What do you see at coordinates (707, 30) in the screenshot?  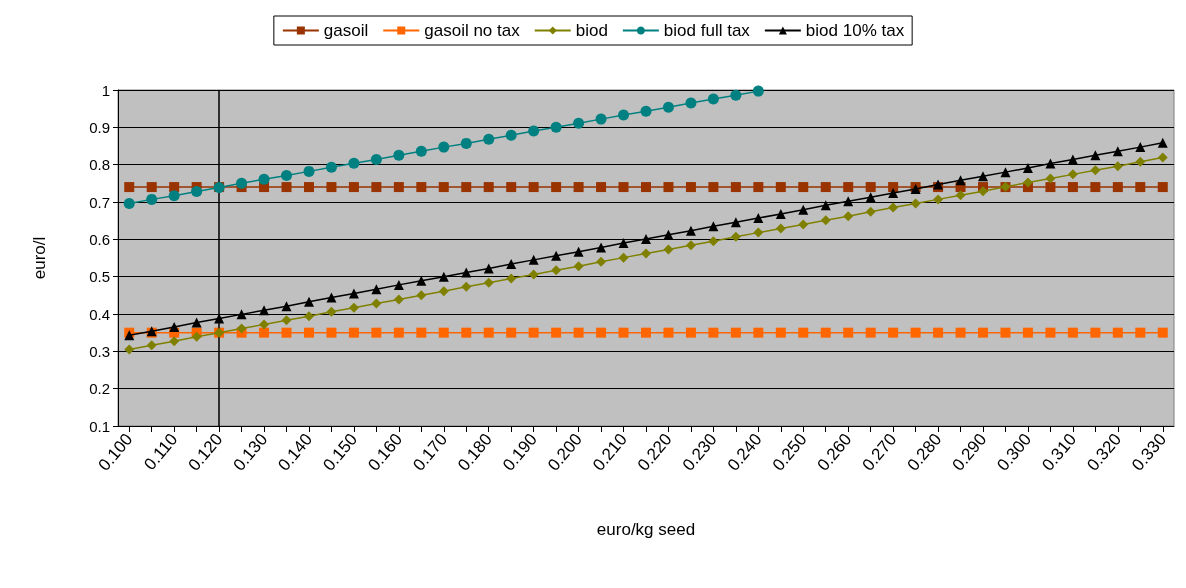 I see `legend-label: biod full tax` at bounding box center [707, 30].